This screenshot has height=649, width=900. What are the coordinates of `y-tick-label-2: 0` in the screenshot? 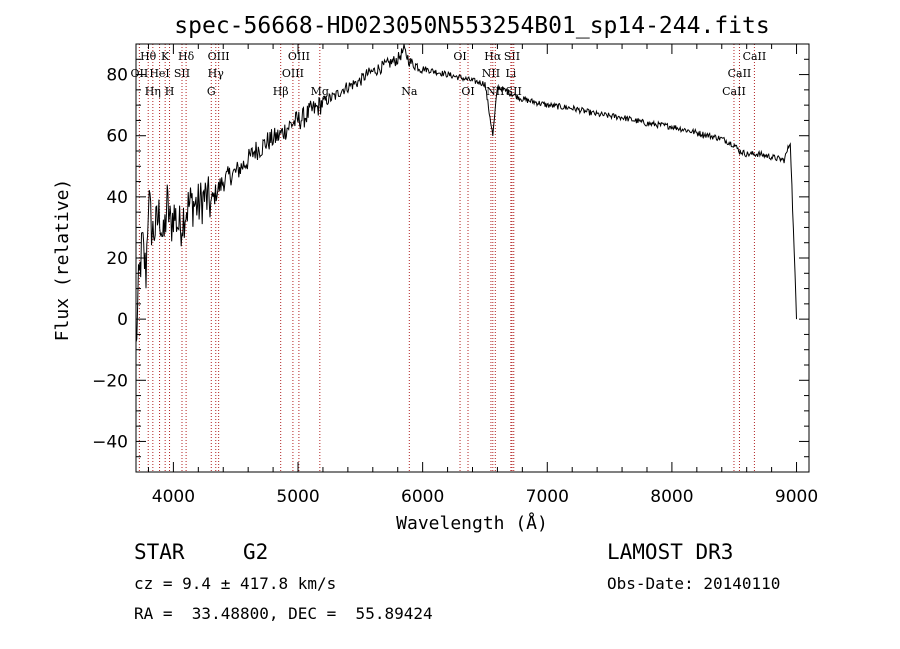 It's located at (122, 320).